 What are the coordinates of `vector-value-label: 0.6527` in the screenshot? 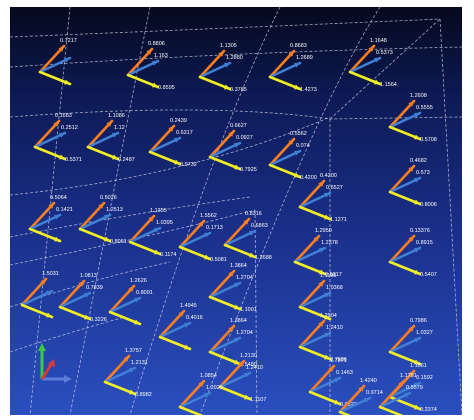 It's located at (334, 188).